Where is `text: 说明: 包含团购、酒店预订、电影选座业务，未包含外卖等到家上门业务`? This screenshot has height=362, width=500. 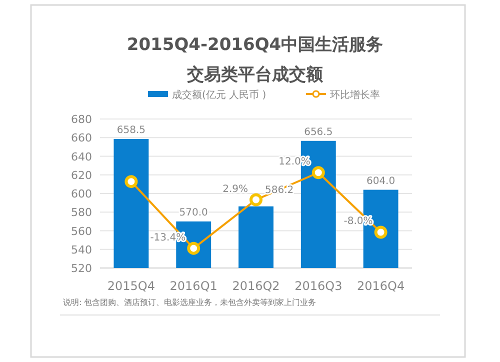
text: 说明: 包含团购、酒店预订、电影选座业务，未包含外卖等到家上门业务 is located at coordinates (189, 302).